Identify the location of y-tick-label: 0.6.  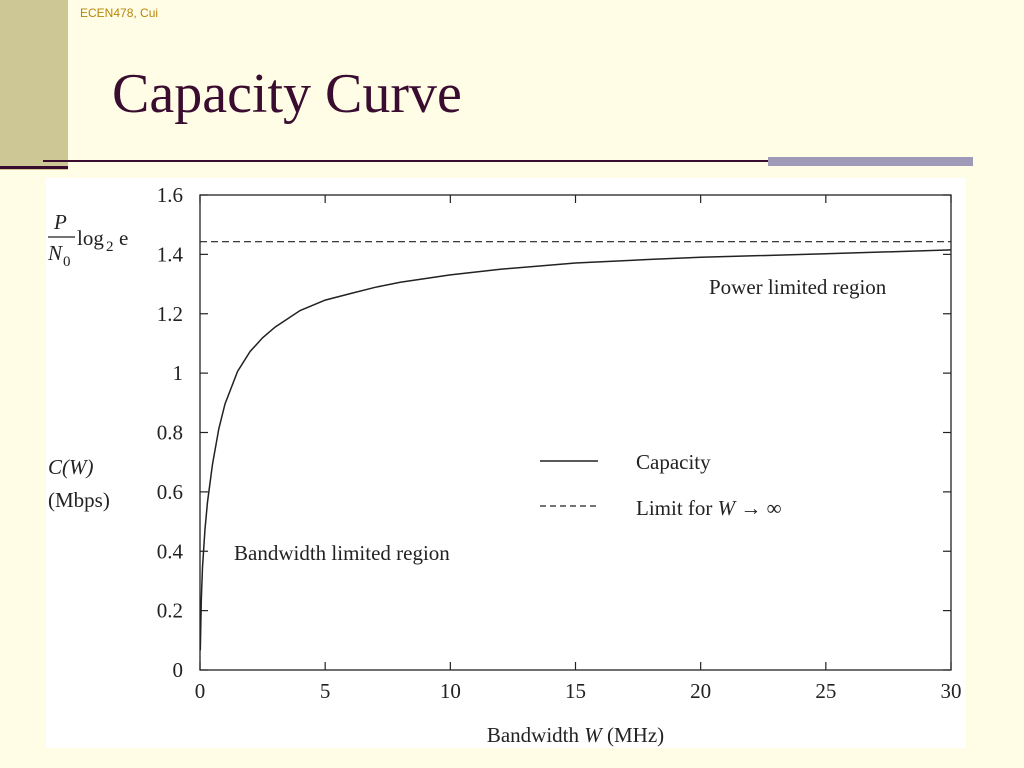
(170, 492).